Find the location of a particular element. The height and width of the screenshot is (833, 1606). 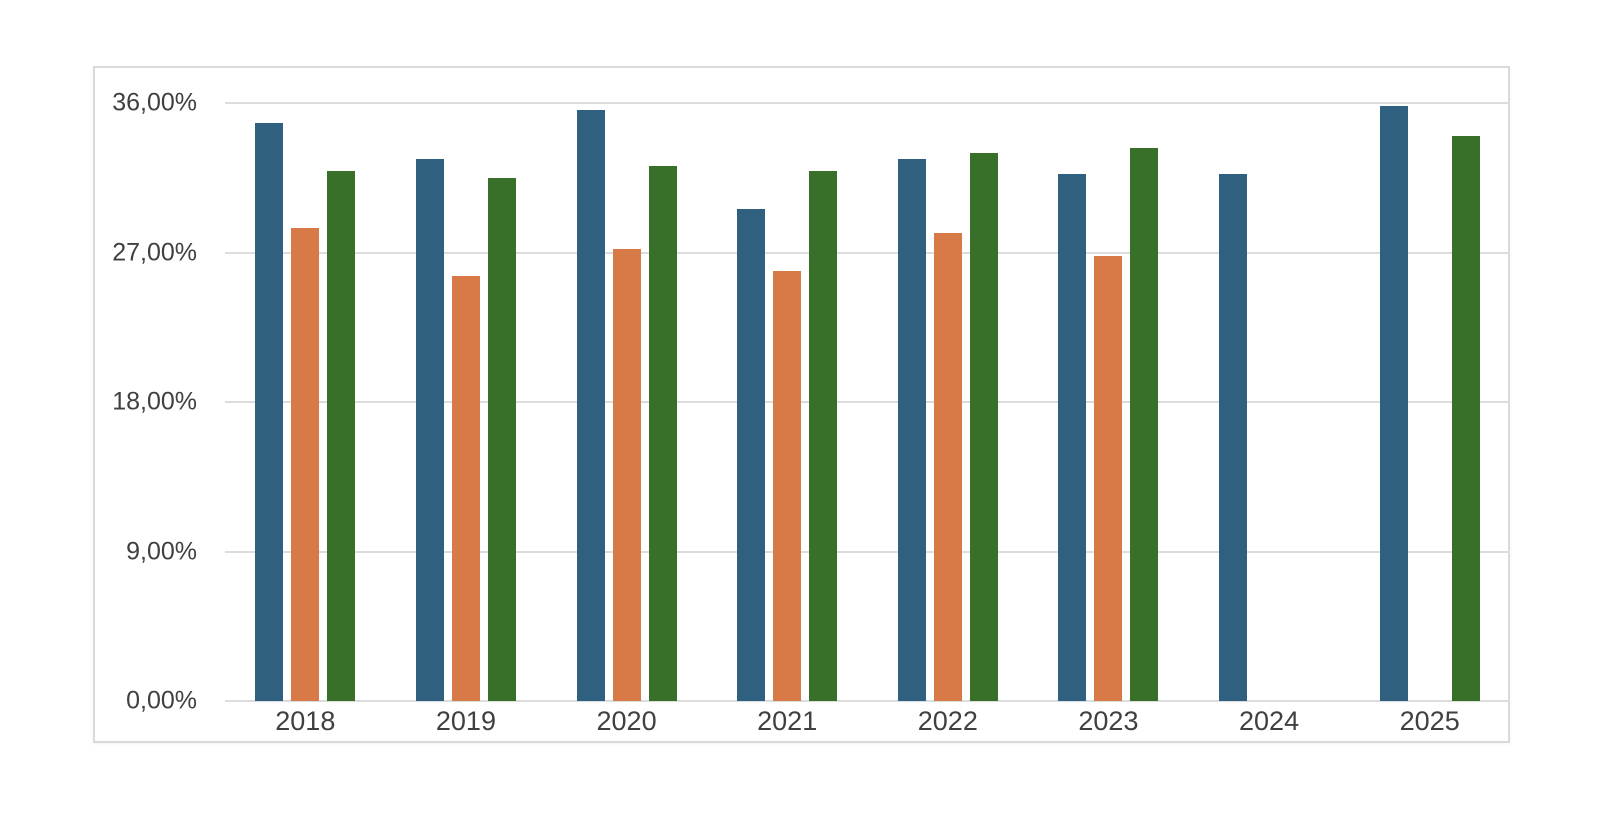

bar-blue-series-2019 is located at coordinates (429, 430).